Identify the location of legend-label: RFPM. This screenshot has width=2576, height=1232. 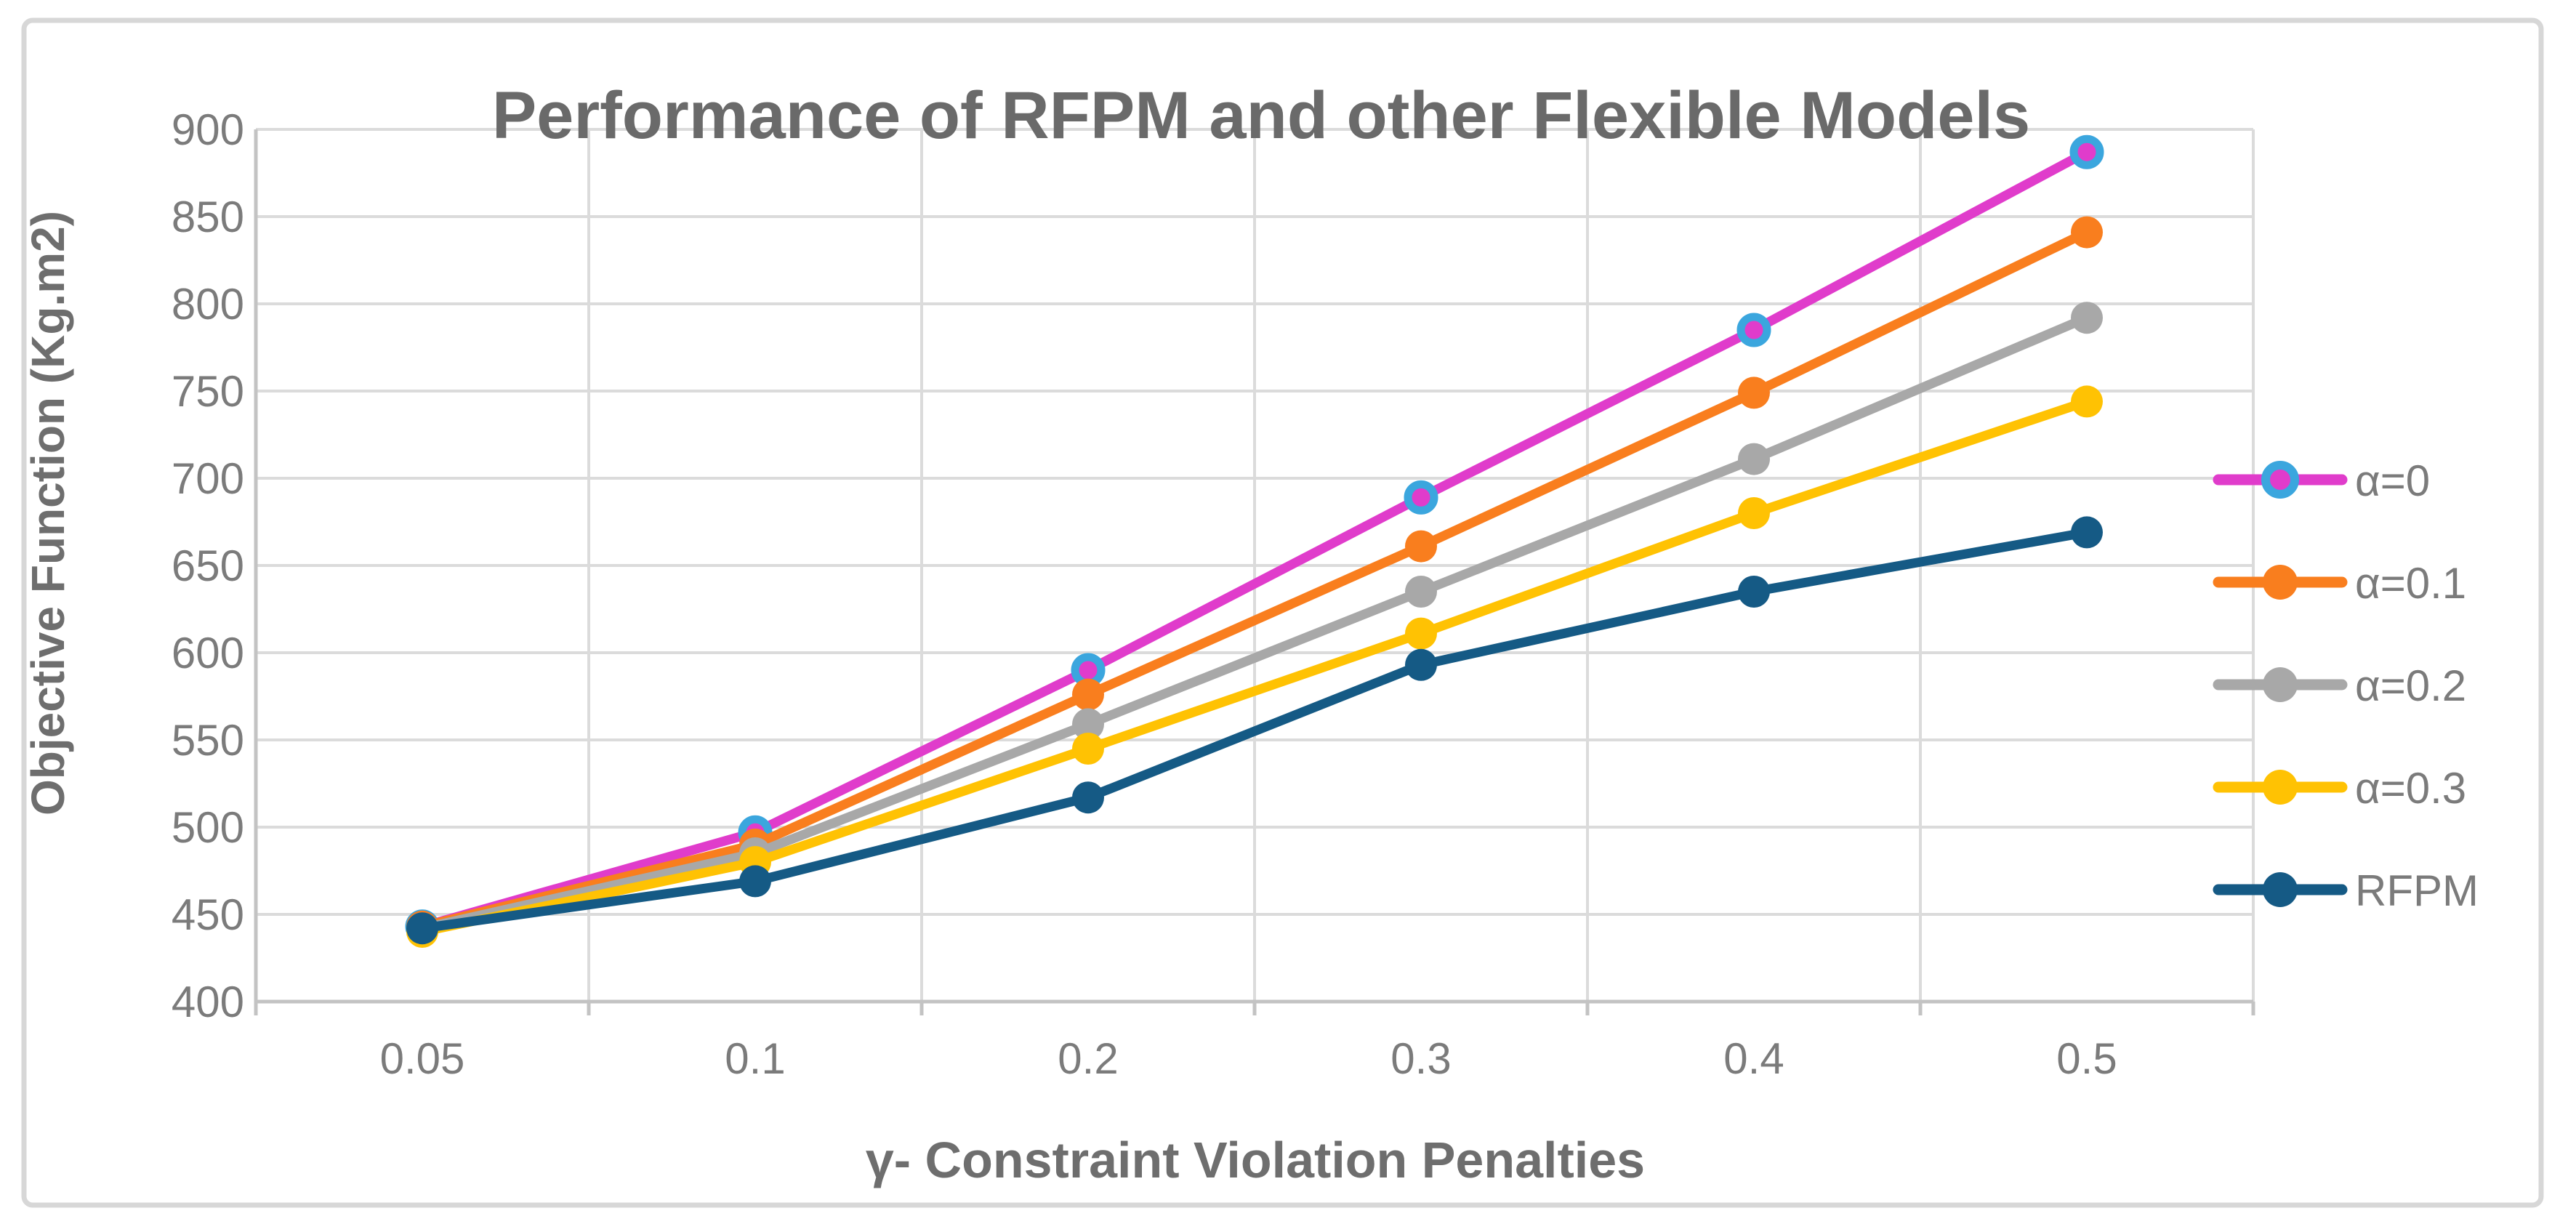
(2417, 890).